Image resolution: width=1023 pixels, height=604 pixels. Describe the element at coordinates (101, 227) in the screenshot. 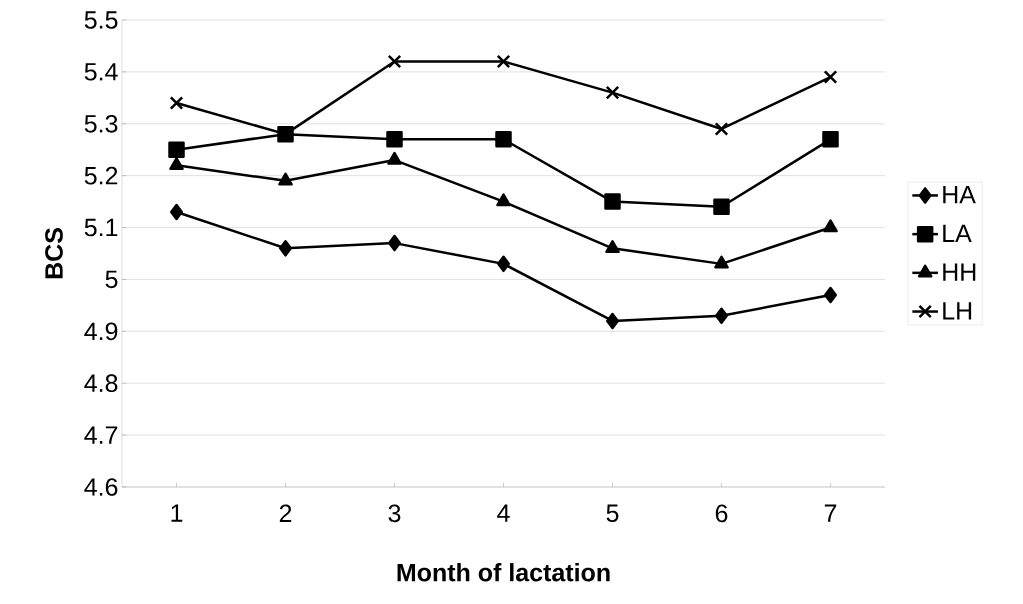

I see `y-tick-label: 5.1` at that location.